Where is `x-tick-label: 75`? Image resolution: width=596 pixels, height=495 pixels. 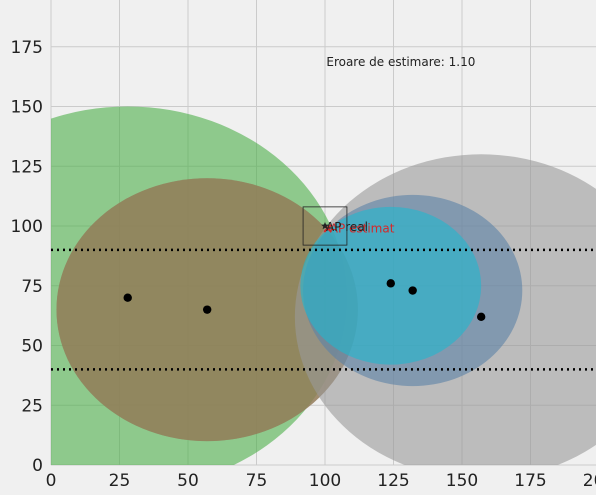
x-tick-label: 75 is located at coordinates (257, 481).